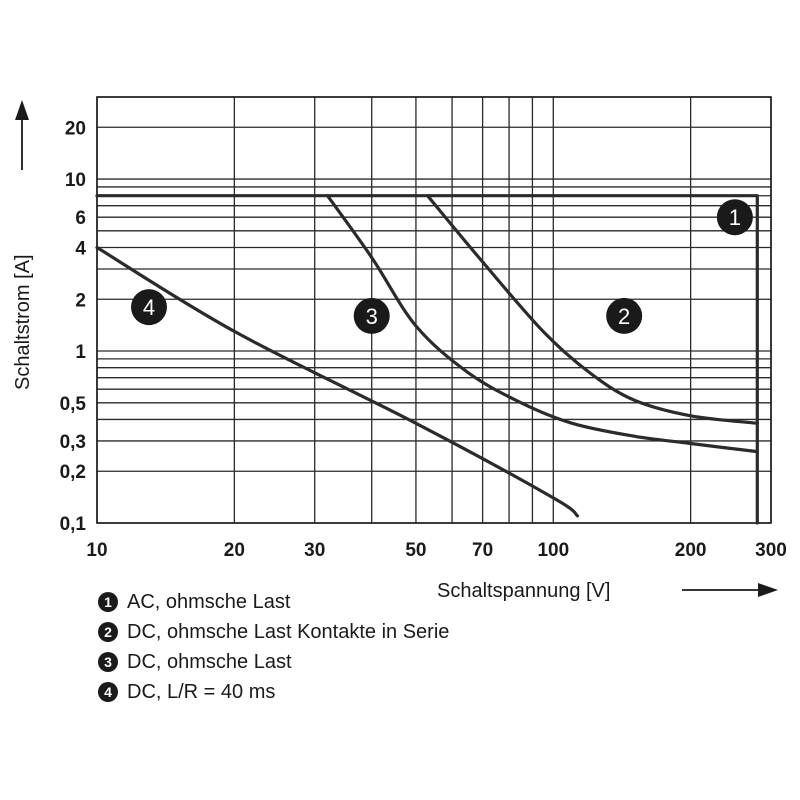 This screenshot has height=800, width=800. Describe the element at coordinates (108, 692) in the screenshot. I see `legend-marker: 4` at that location.